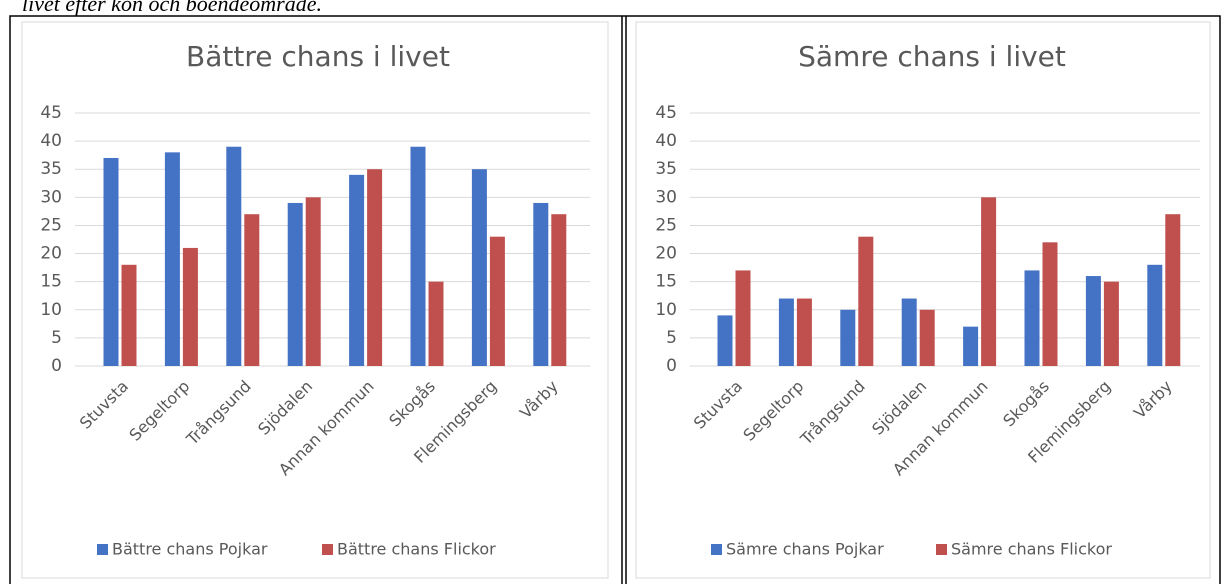 This screenshot has height=584, width=1231. Describe the element at coordinates (416, 549) in the screenshot. I see `legend-label: Bättre chans Flickor` at that location.